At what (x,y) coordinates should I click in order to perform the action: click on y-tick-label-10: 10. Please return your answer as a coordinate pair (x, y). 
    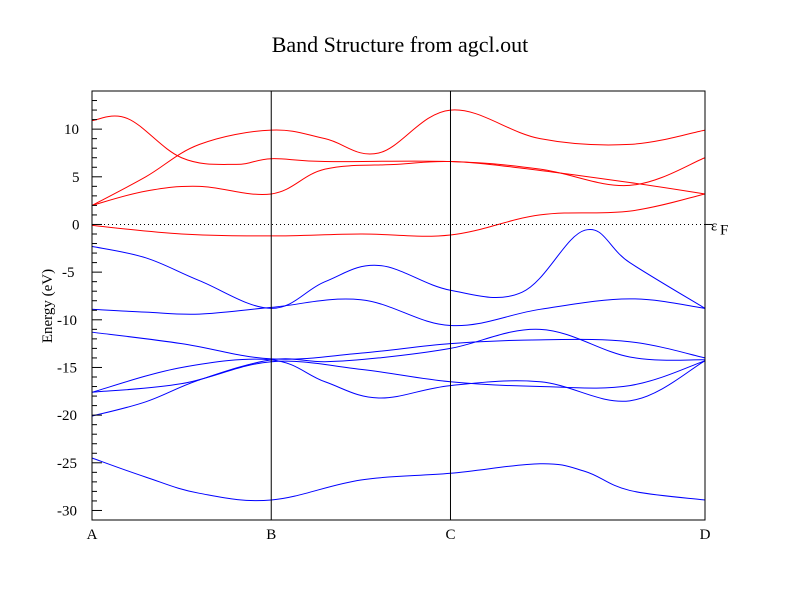
    Looking at the image, I should click on (71, 130).